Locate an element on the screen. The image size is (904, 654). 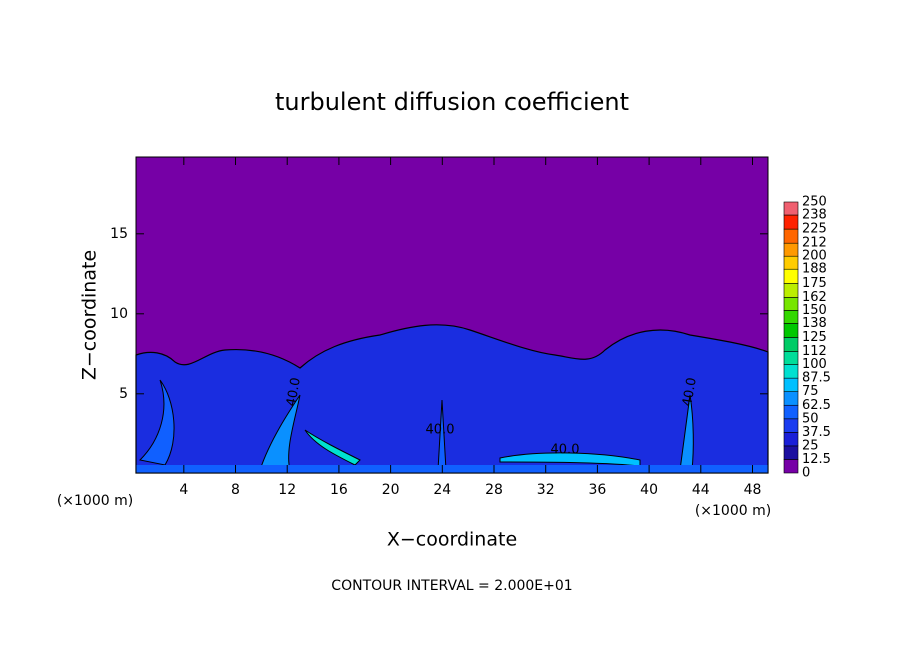
x-tick-label: 48 is located at coordinates (753, 490).